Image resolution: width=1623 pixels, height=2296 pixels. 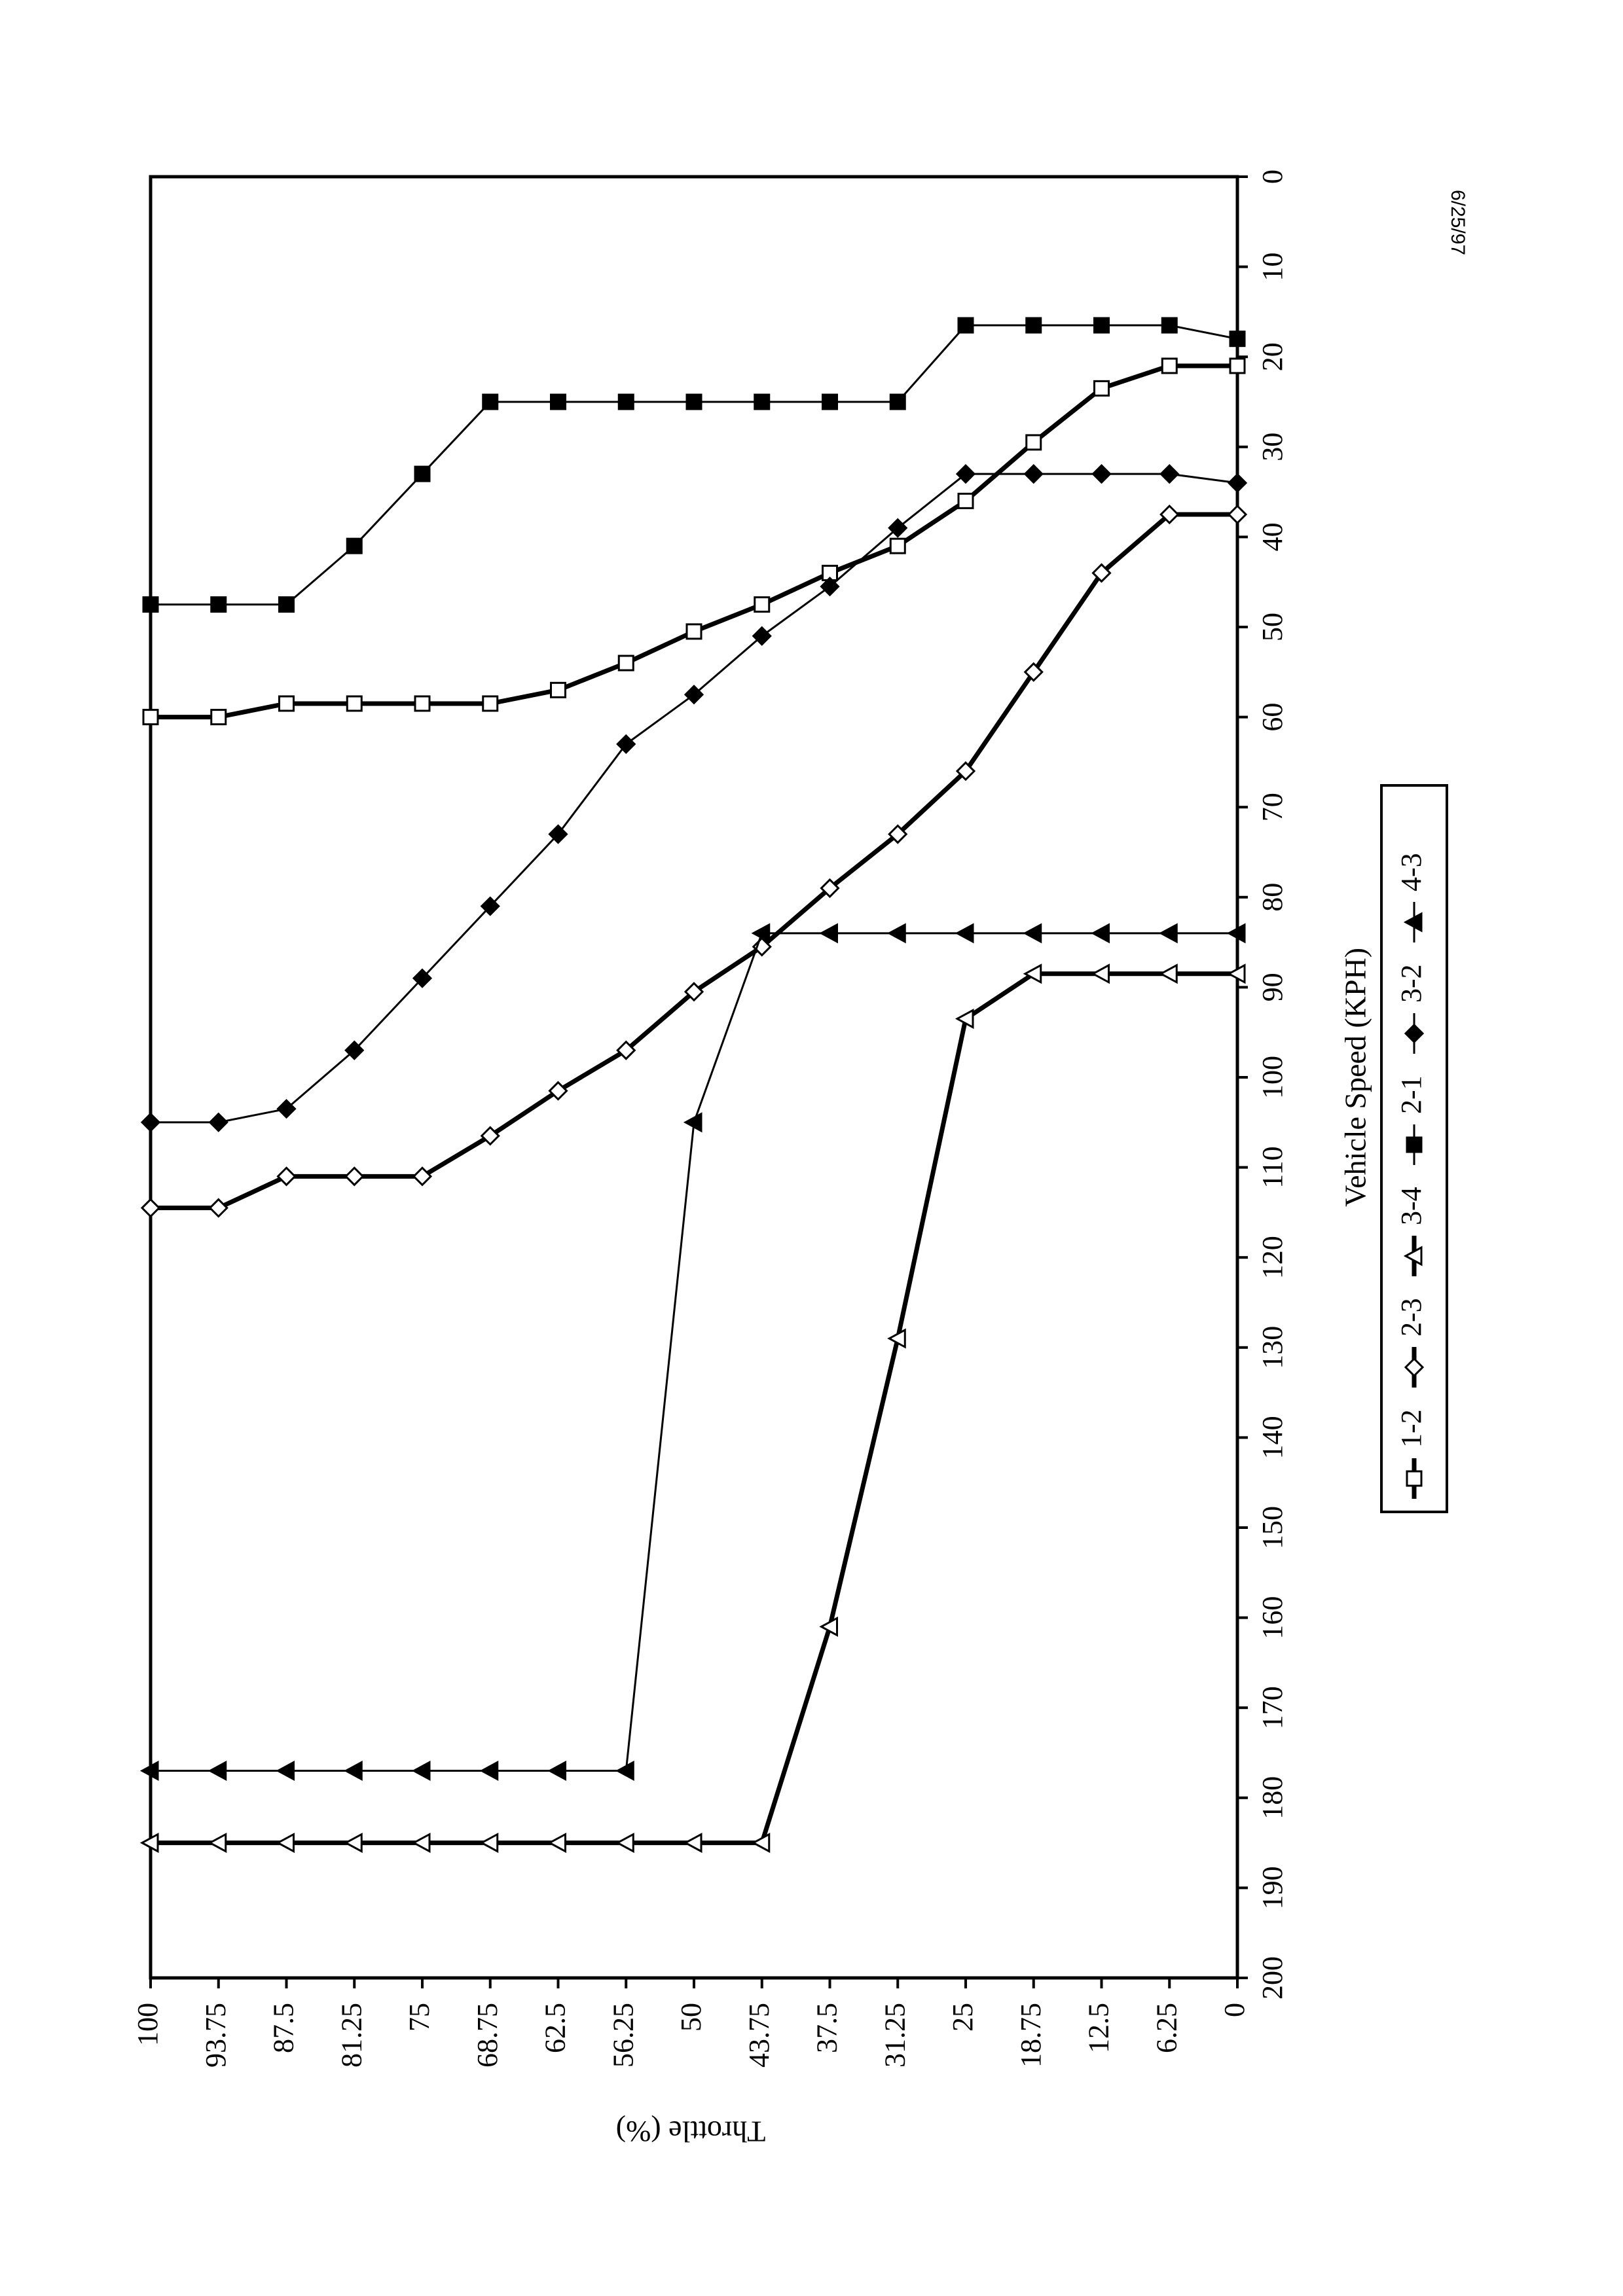 I want to click on speed-tick-label: 150, so click(x=1272, y=1527).